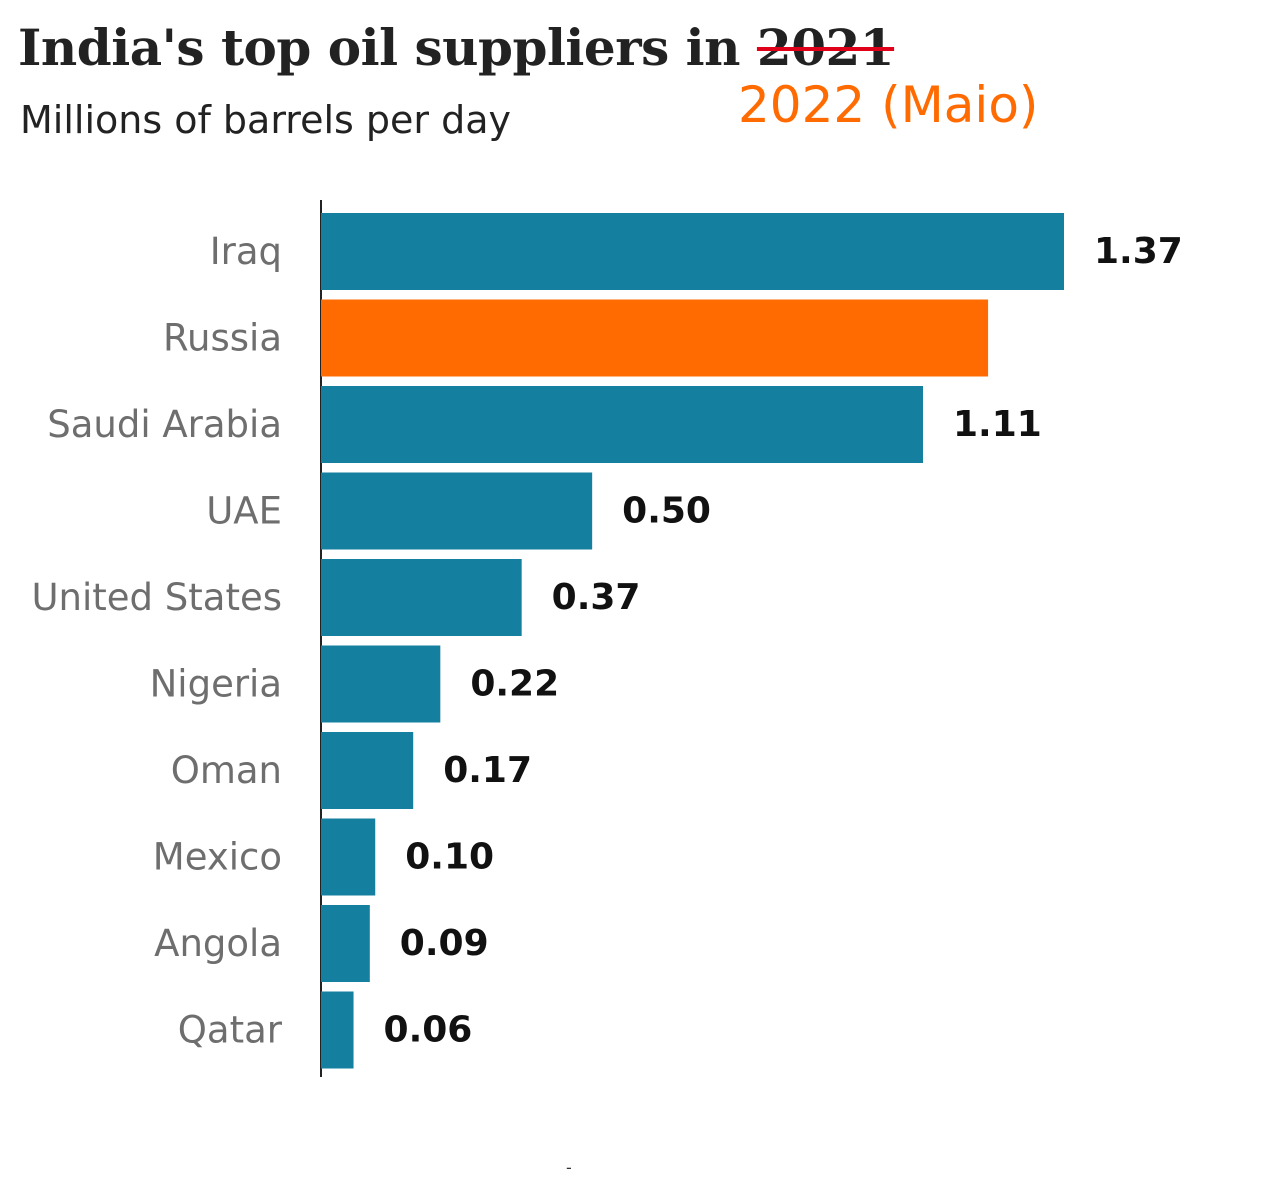  Describe the element at coordinates (222, 338) in the screenshot. I see `category-label: Russia` at that location.